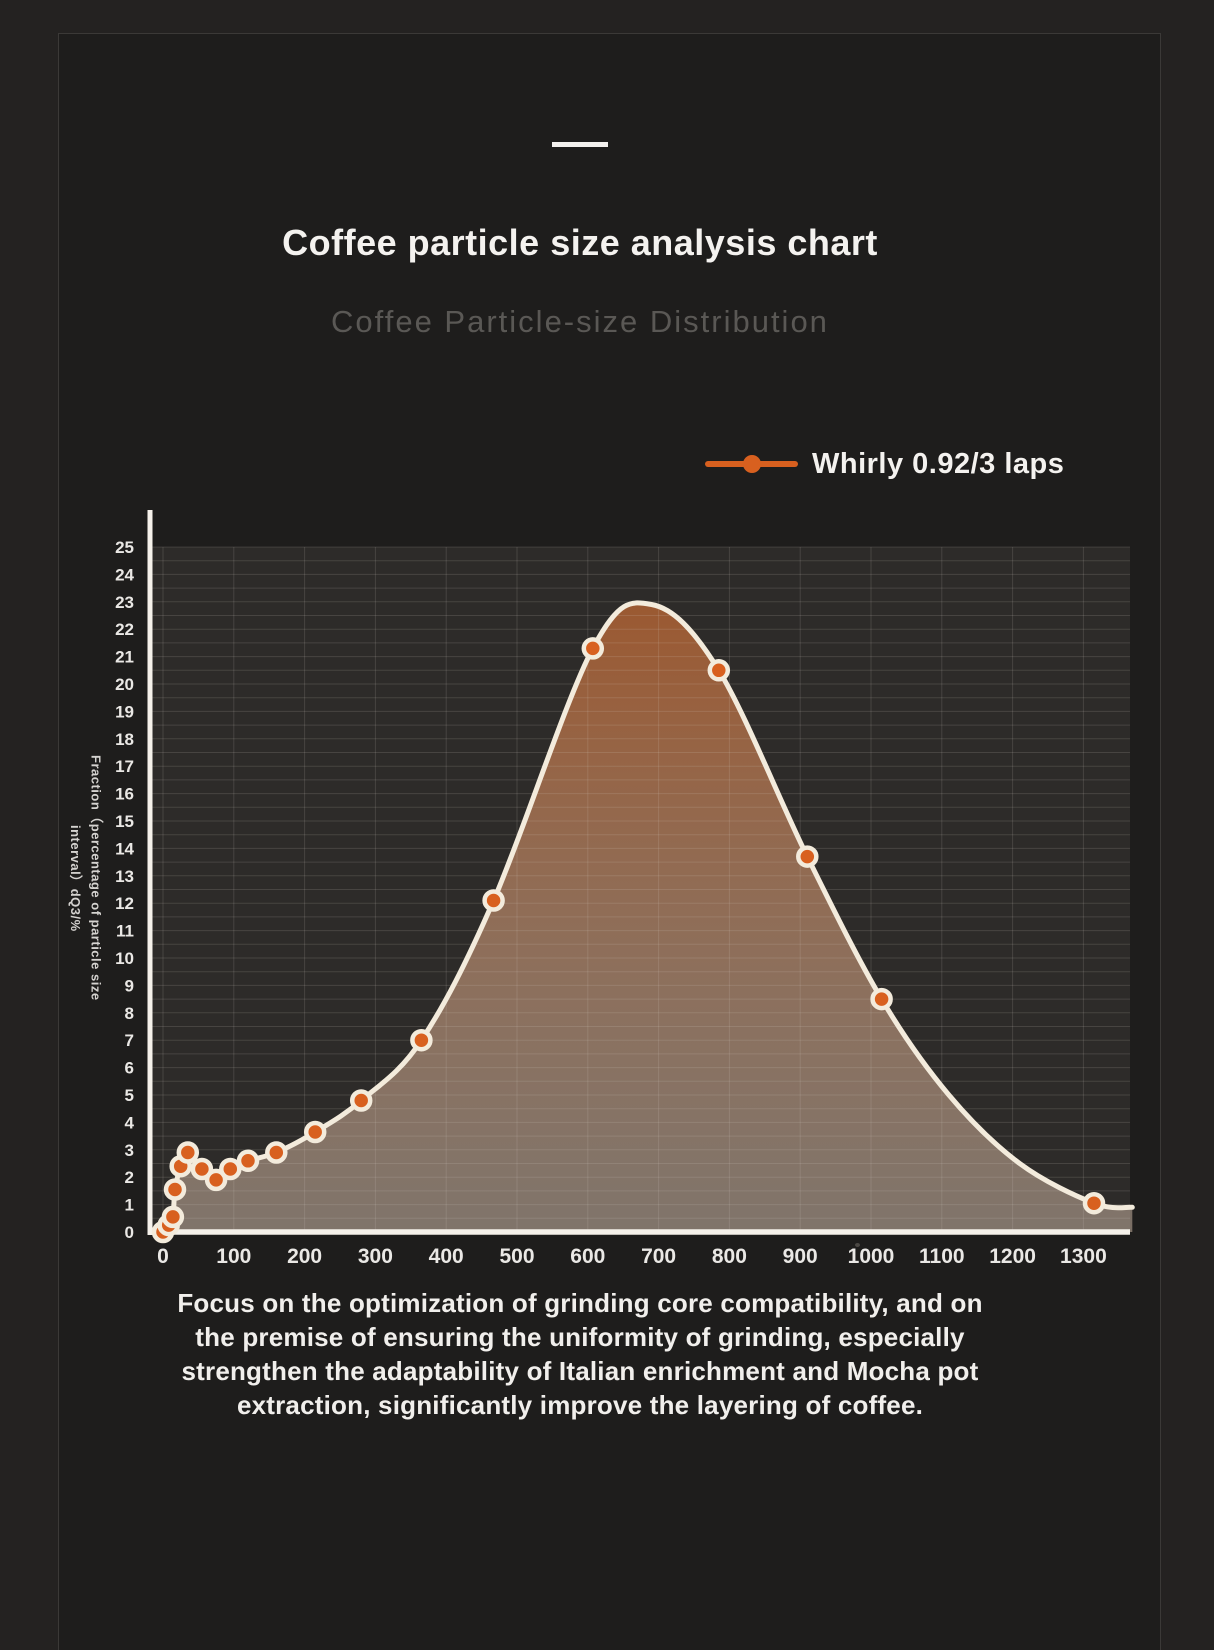  Describe the element at coordinates (729, 1256) in the screenshot. I see `x-tick-label: 800` at that location.